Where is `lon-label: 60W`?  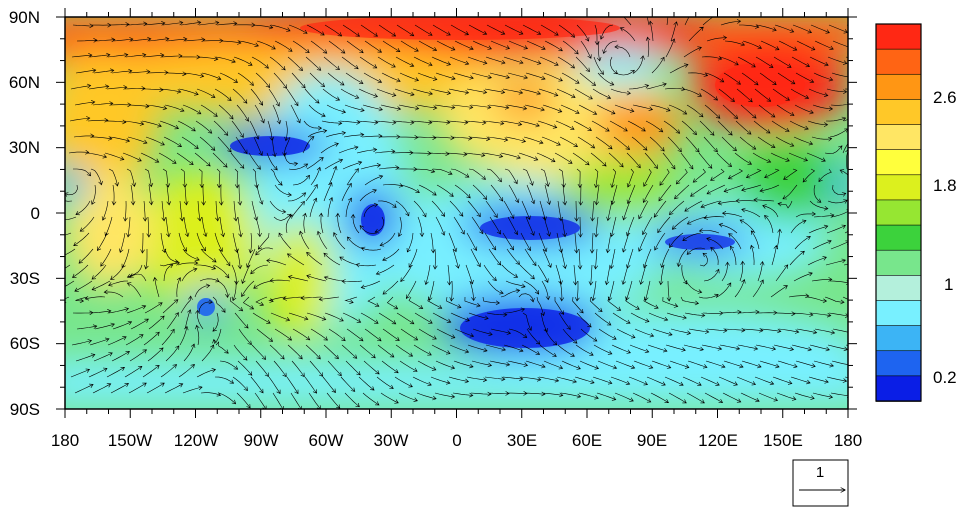
lon-label: 60W is located at coordinates (326, 440).